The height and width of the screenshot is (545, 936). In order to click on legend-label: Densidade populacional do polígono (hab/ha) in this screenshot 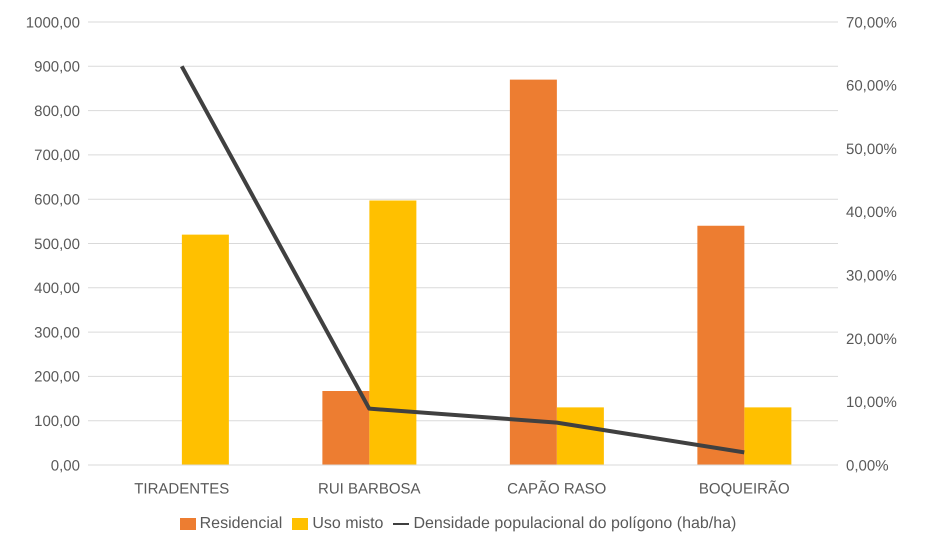, I will do `click(574, 523)`.